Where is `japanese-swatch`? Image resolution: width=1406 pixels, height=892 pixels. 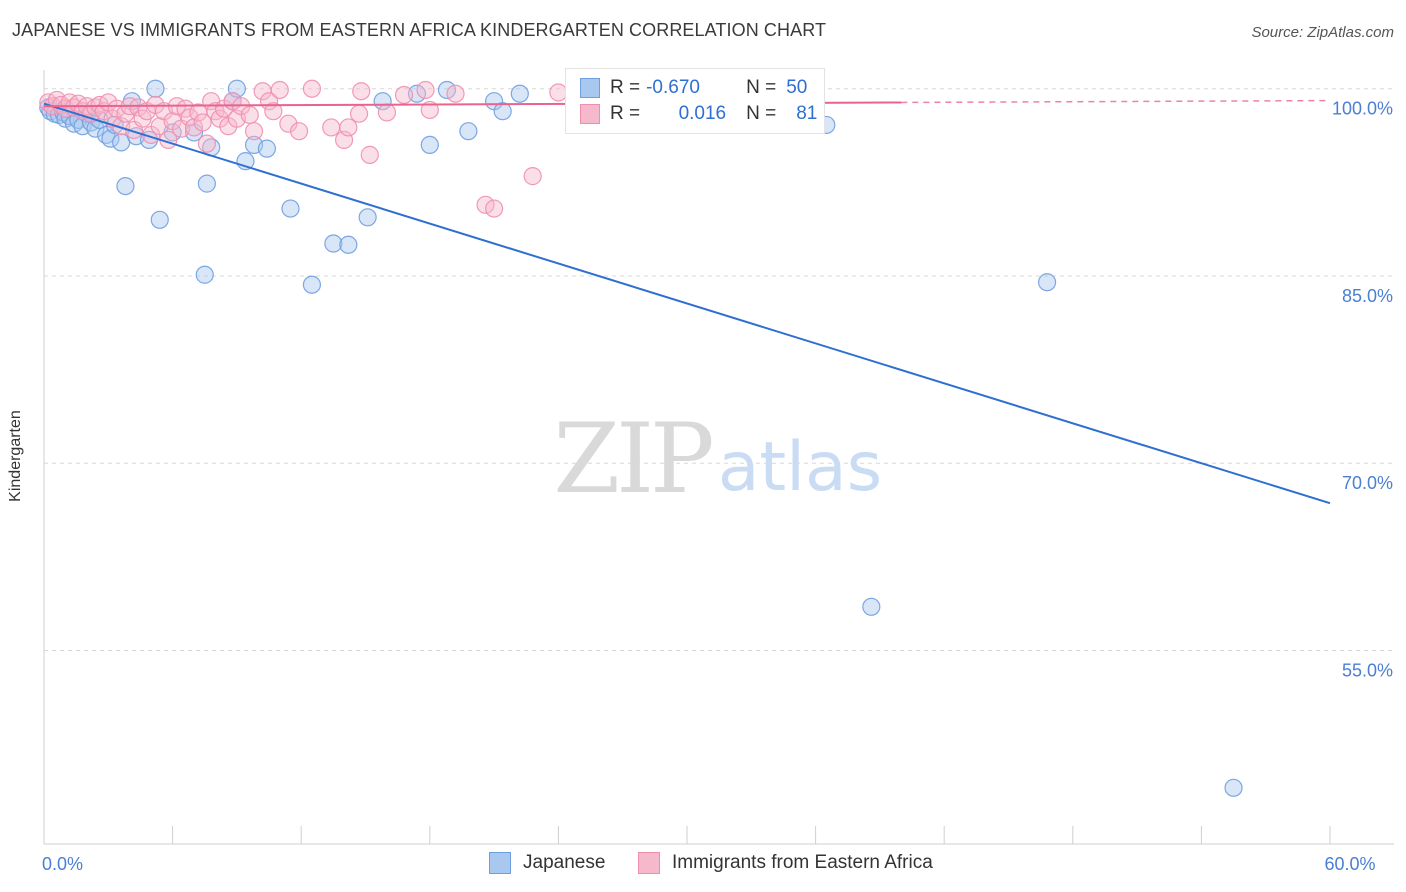 japanese-swatch is located at coordinates (590, 88).